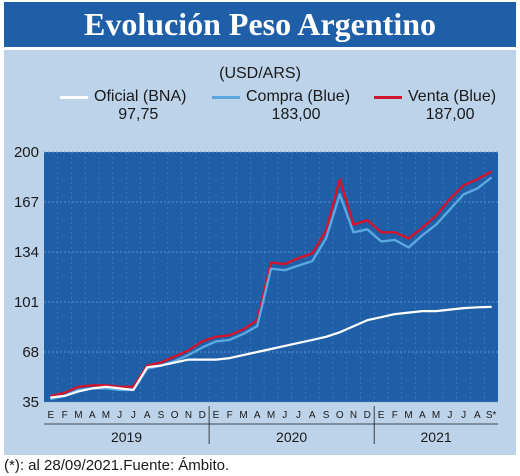 Image resolution: width=520 pixels, height=476 pixels. Describe the element at coordinates (450, 114) in the screenshot. I see `legend-value-venta: 187,00` at that location.